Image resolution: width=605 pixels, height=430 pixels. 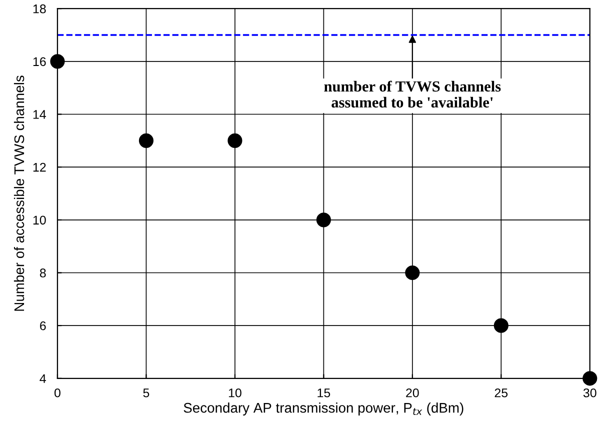 I want to click on x-tick-label: 0, so click(x=57, y=393).